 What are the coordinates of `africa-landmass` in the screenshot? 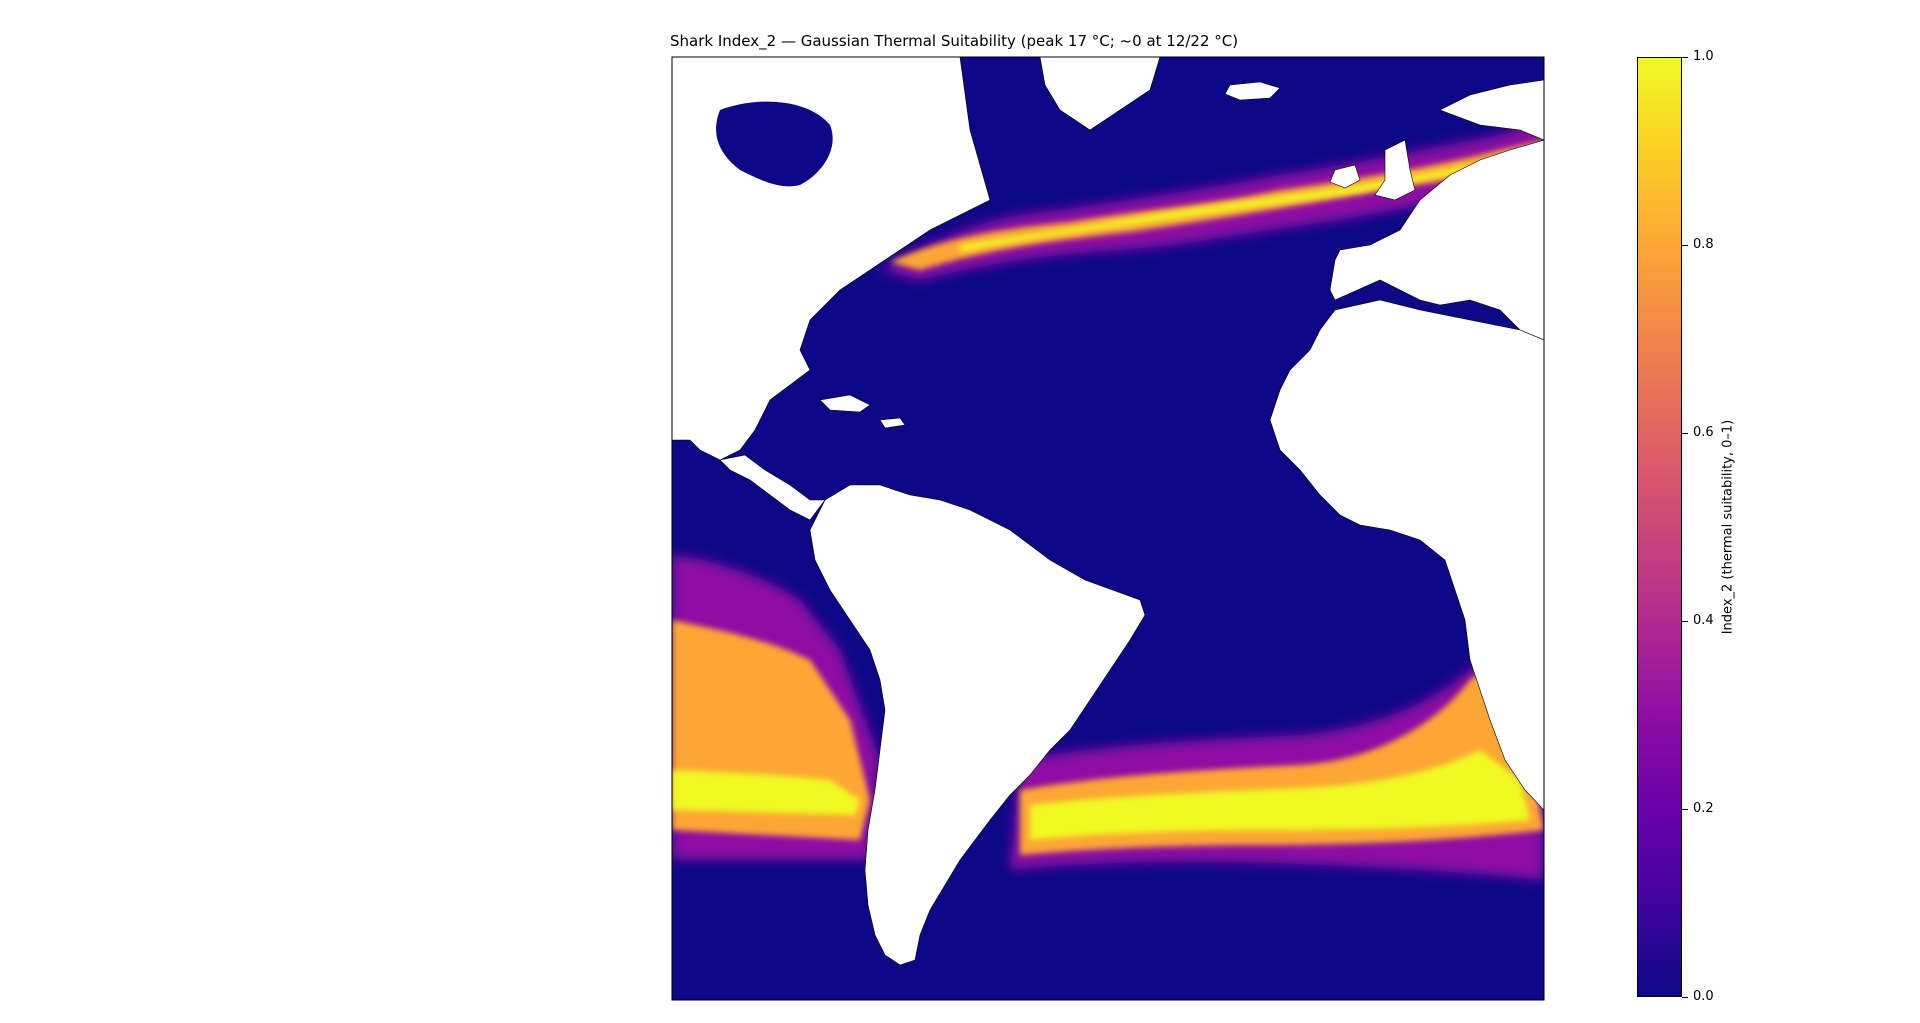 It's located at (1406, 555).